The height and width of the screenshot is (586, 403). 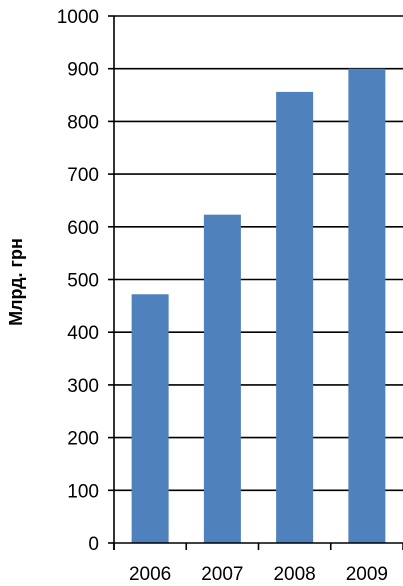 What do you see at coordinates (83, 70) in the screenshot?
I see `y-tick-label: 900` at bounding box center [83, 70].